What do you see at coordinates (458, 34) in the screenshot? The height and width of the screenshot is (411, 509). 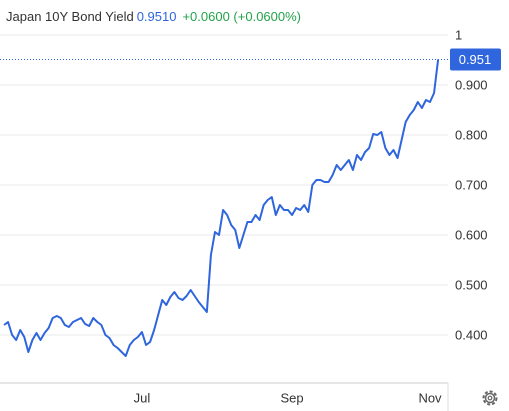 I see `y-tick-label: 1` at bounding box center [458, 34].